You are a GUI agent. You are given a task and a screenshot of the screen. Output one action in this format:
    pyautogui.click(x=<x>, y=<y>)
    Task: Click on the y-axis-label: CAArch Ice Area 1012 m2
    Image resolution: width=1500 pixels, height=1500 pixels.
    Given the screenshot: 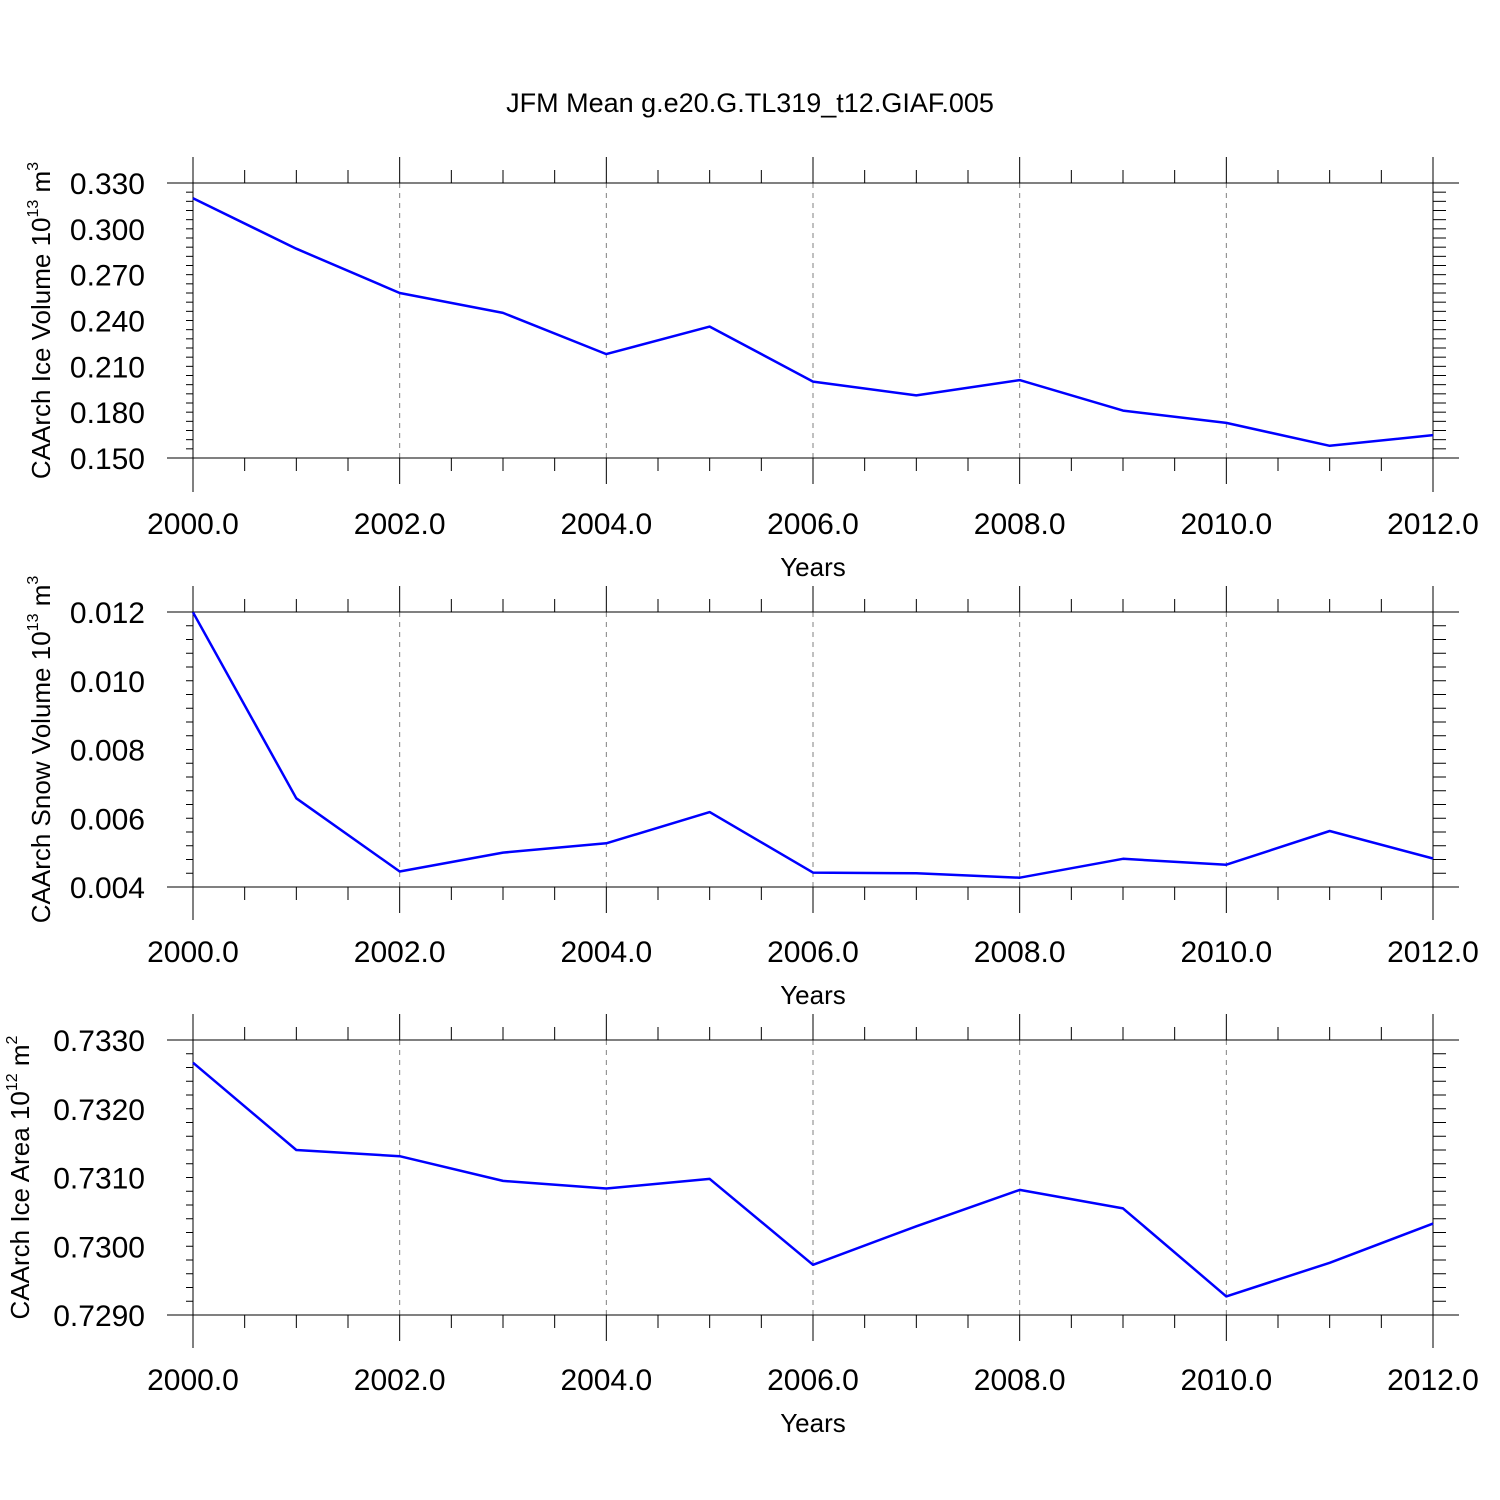 What is the action you would take?
    pyautogui.click(x=19, y=1177)
    